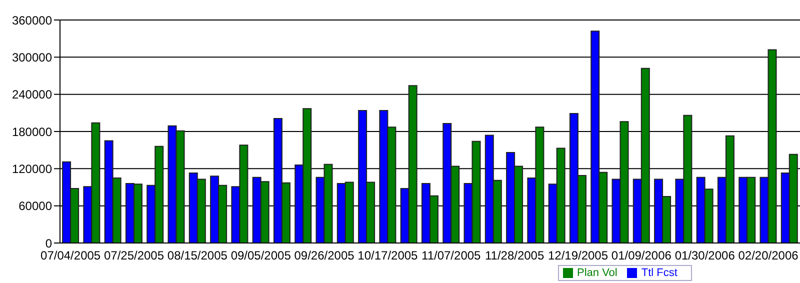 Image resolution: width=800 pixels, height=283 pixels. I want to click on x-tick-label: 07/25/2005, so click(134, 255).